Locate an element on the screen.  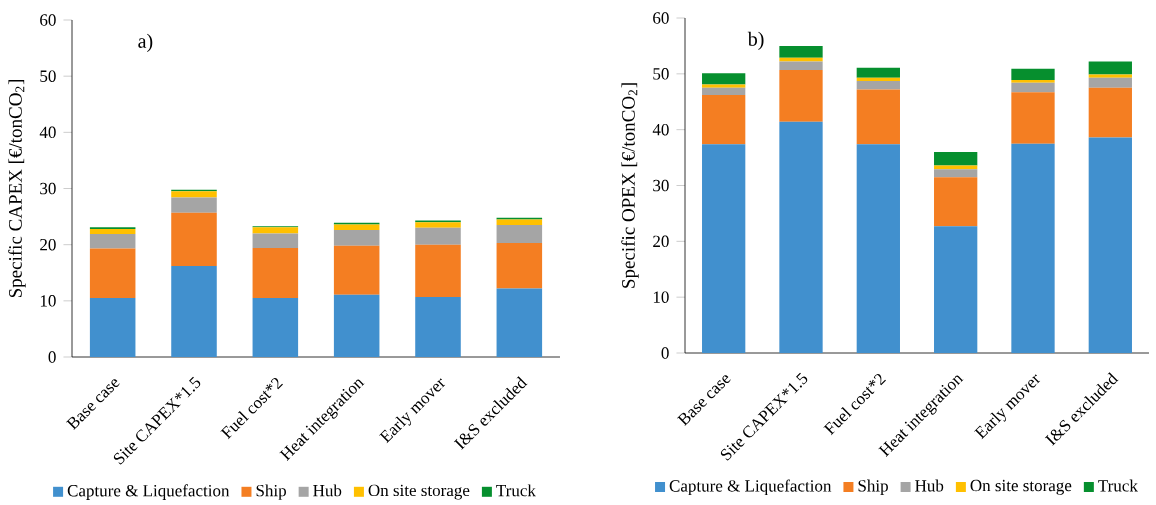
y-axis-title: Specific CAPEX [€/tonCO$_{2}$] is located at coordinates (17, 189).